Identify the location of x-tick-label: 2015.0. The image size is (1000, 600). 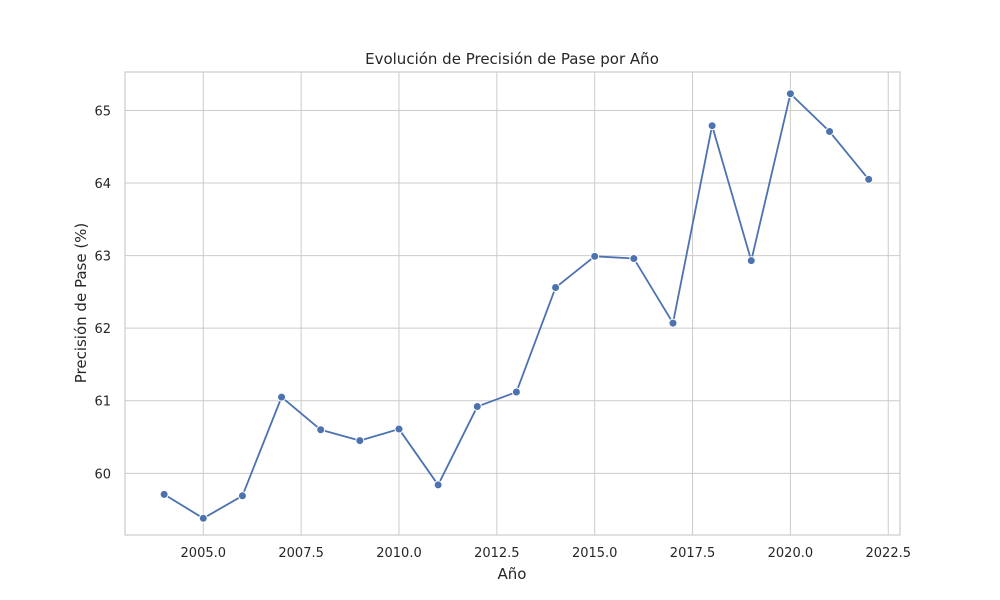
(595, 553).